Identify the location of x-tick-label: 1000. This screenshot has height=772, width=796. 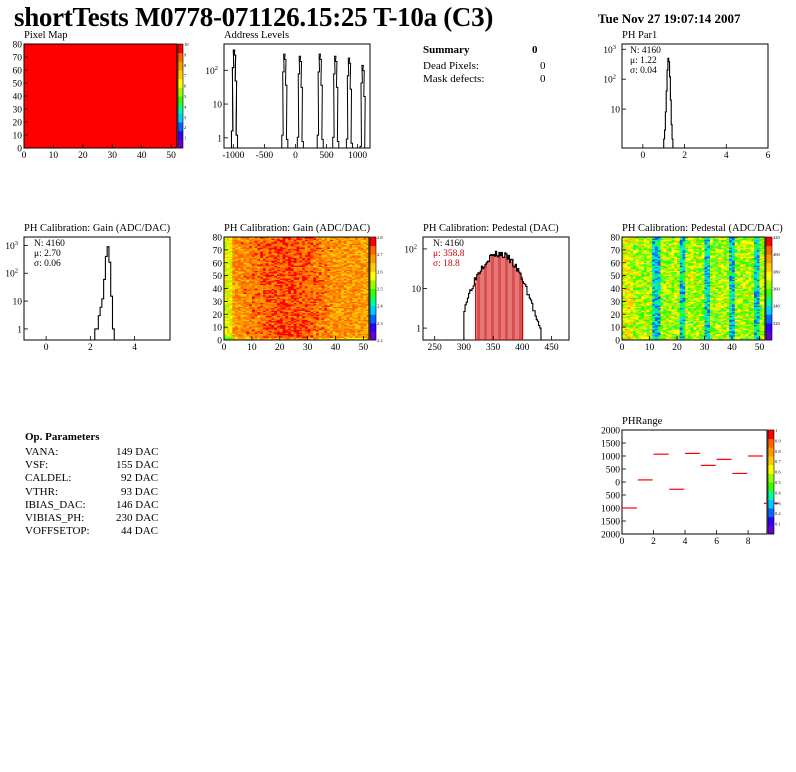
(357, 156).